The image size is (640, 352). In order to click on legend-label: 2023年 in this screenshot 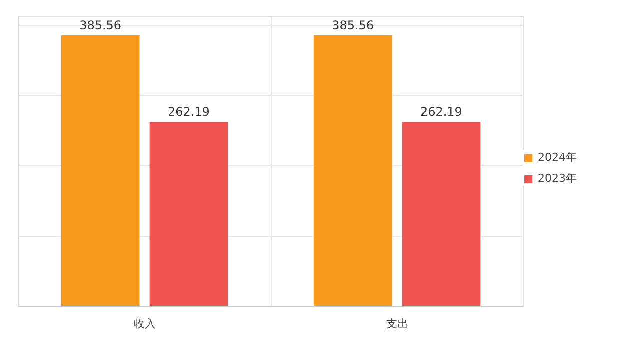, I will do `click(557, 178)`.